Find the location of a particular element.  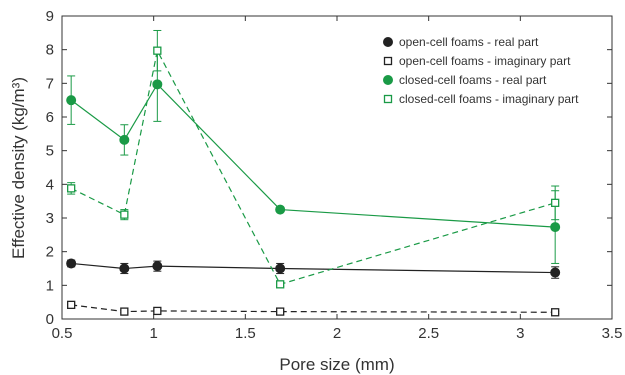

x-tick-label: 1 is located at coordinates (153, 333).